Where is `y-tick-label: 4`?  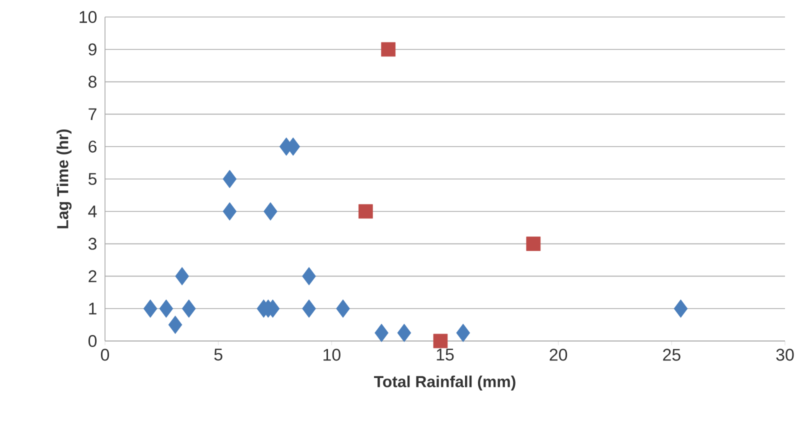 y-tick-label: 4 is located at coordinates (92, 212).